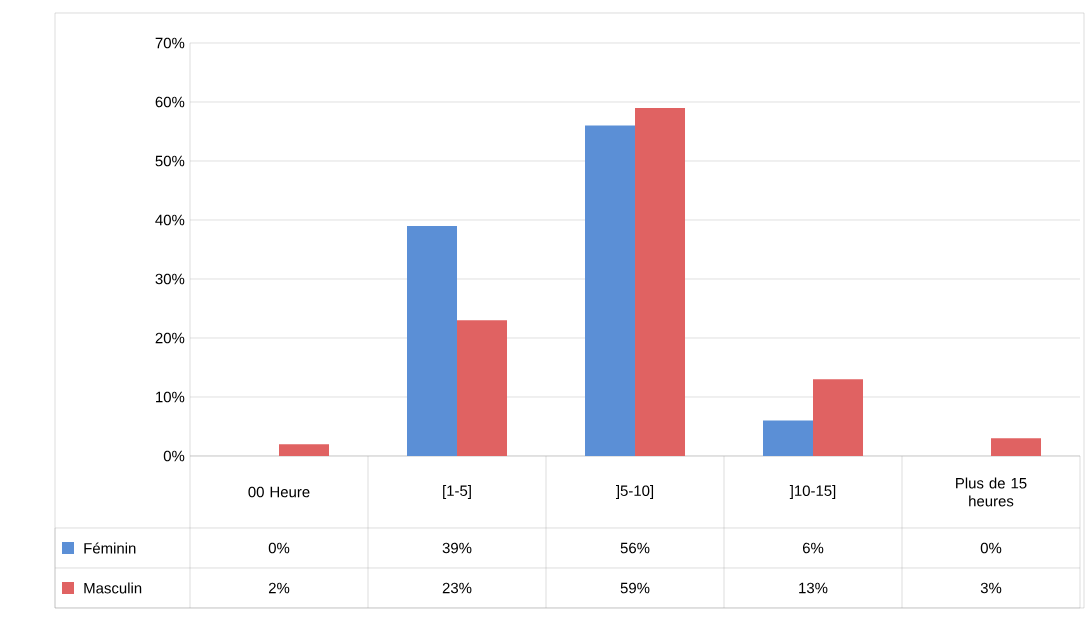  What do you see at coordinates (279, 588) in the screenshot?
I see `data-label: 2%` at bounding box center [279, 588].